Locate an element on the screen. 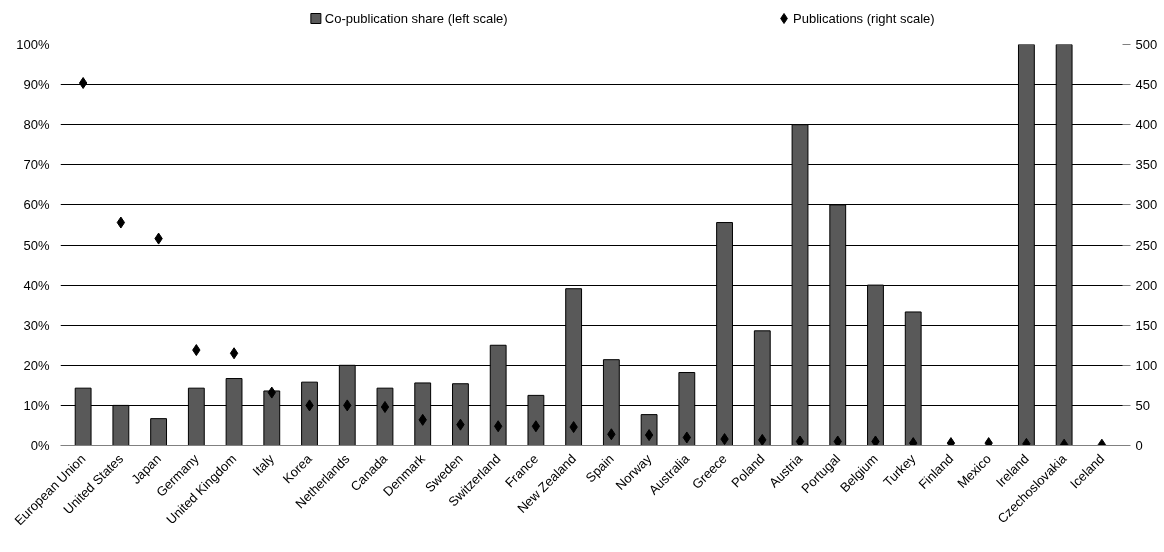 This screenshot has height=552, width=1164. y-tick-label: 0% is located at coordinates (40, 445).